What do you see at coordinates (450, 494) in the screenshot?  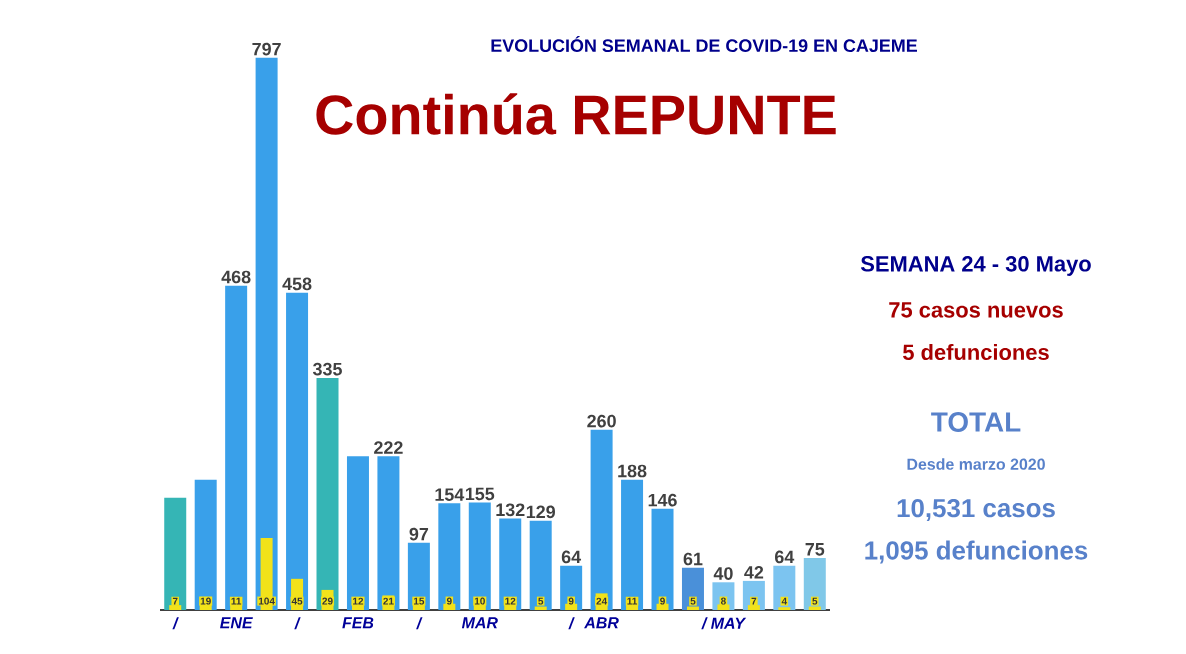 I see `data-label: 154` at bounding box center [450, 494].